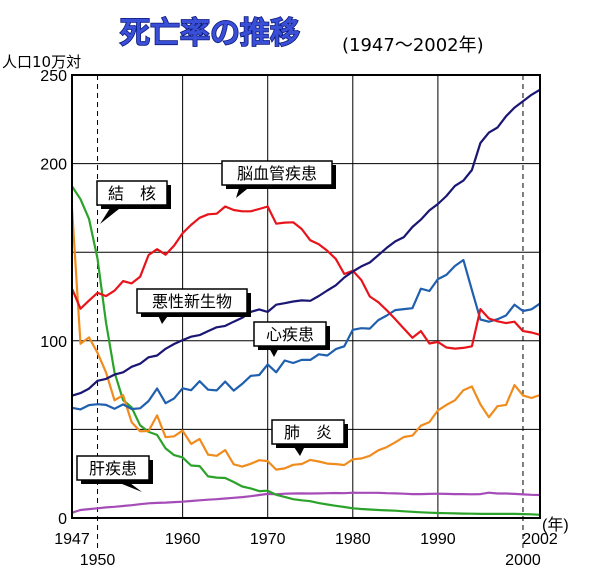 The width and height of the screenshot is (593, 575). What do you see at coordinates (523, 560) in the screenshot?
I see `x-tick-label: 2000` at bounding box center [523, 560].